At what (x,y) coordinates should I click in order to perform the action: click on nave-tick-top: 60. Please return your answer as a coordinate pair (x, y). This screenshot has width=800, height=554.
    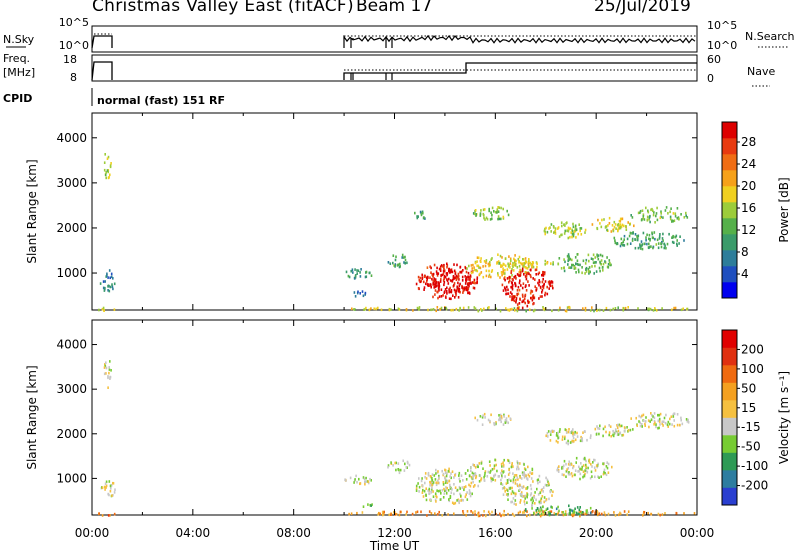
    Looking at the image, I should click on (714, 59).